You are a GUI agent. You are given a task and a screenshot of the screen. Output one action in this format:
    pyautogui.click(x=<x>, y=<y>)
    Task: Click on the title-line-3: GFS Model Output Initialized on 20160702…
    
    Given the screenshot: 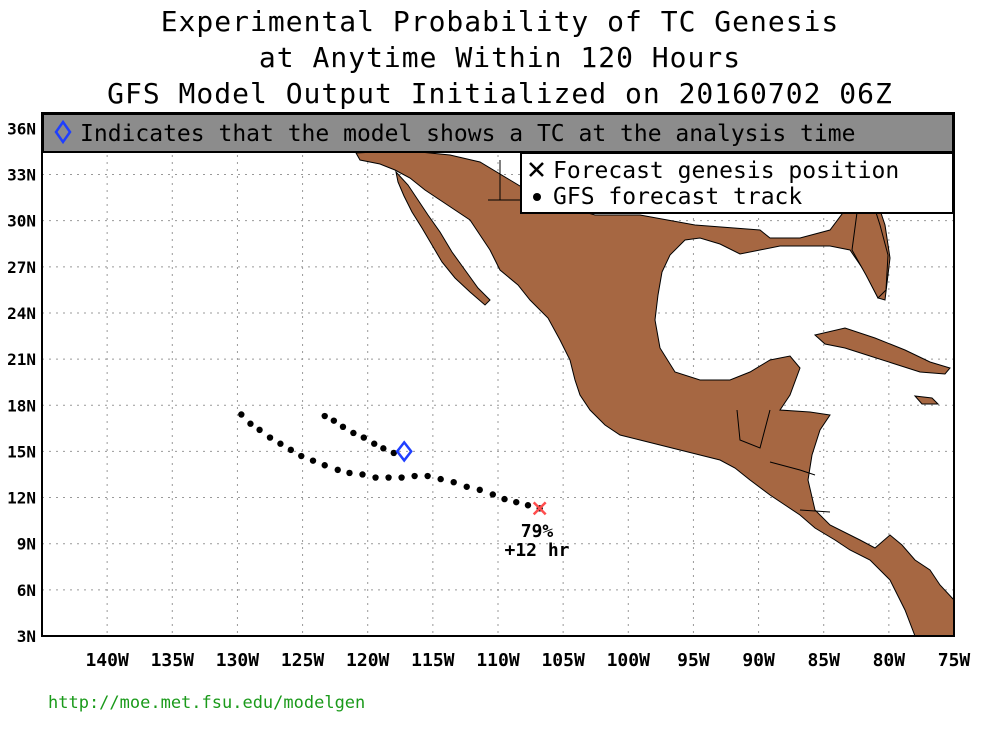 What is the action you would take?
    pyautogui.click(x=500, y=93)
    